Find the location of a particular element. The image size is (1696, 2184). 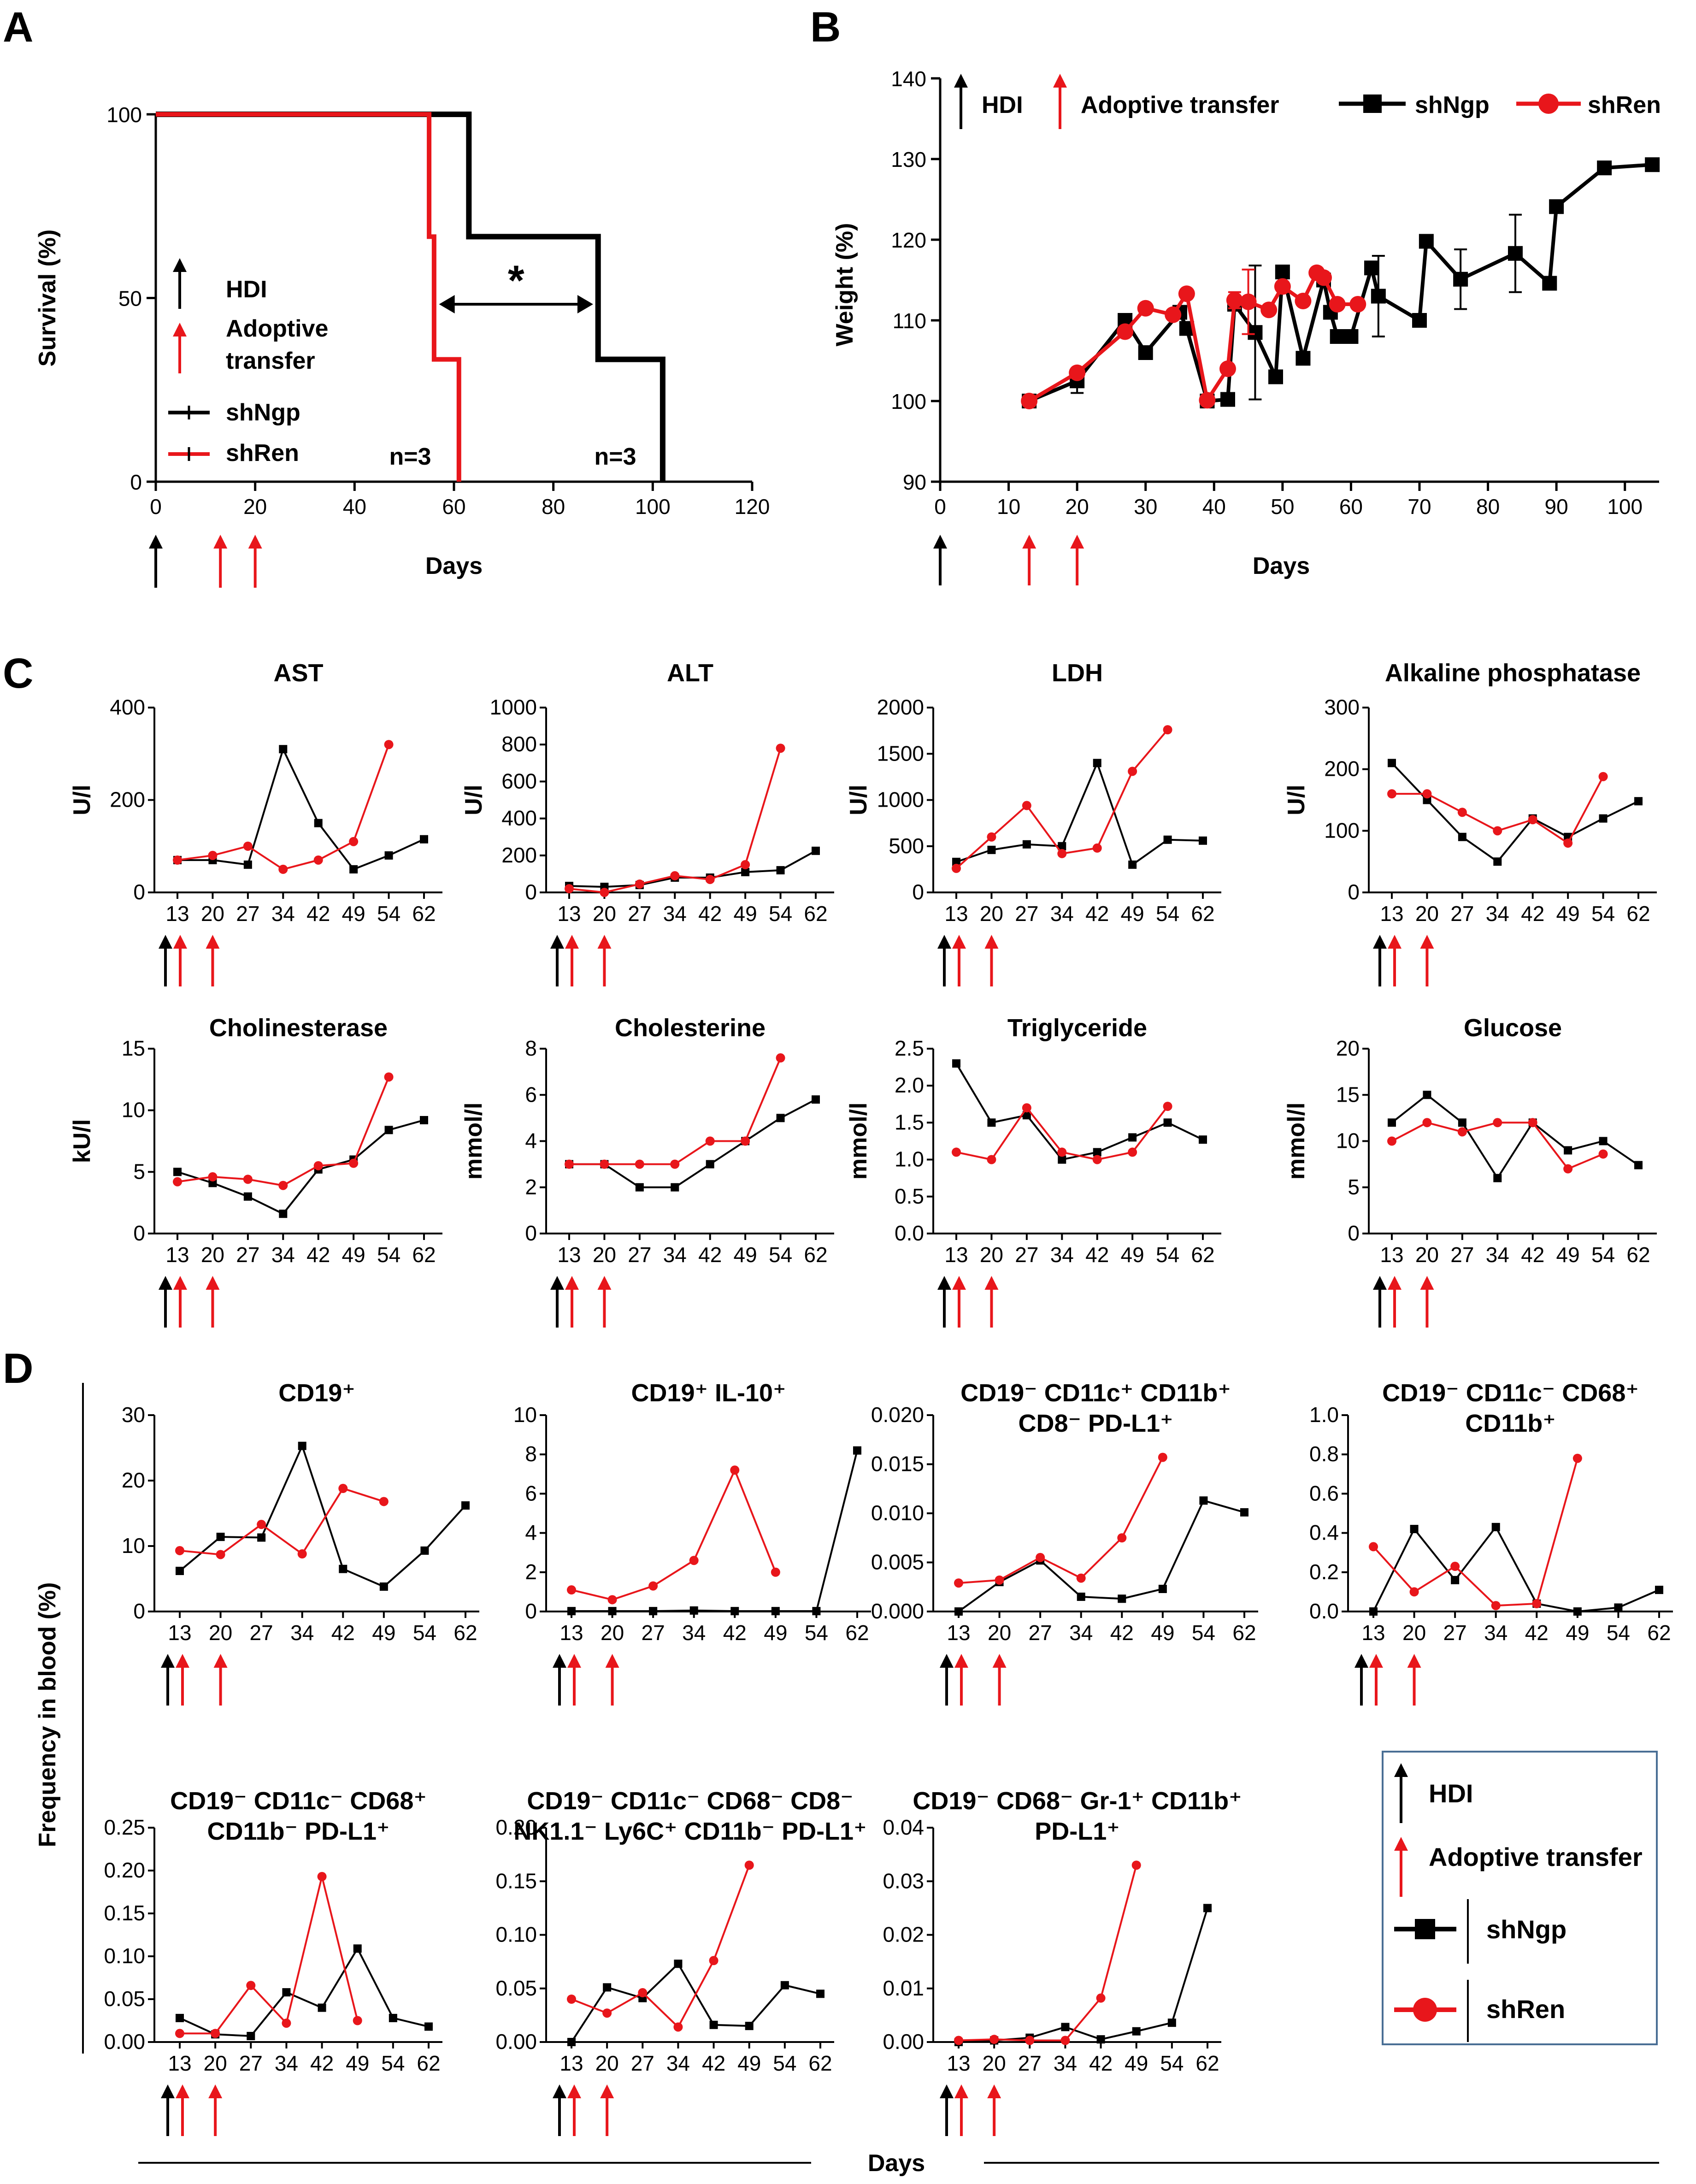

chart-title: AST is located at coordinates (299, 673).